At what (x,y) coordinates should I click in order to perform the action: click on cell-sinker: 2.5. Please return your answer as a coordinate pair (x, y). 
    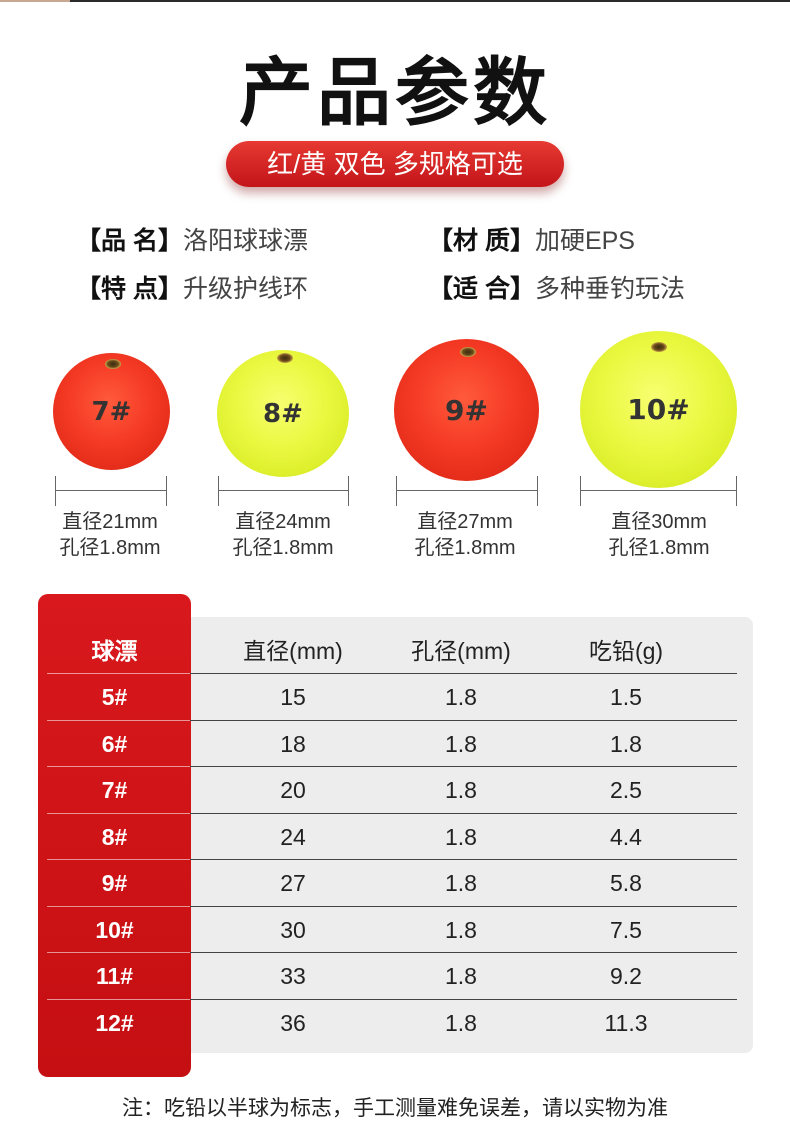
    Looking at the image, I should click on (626, 790).